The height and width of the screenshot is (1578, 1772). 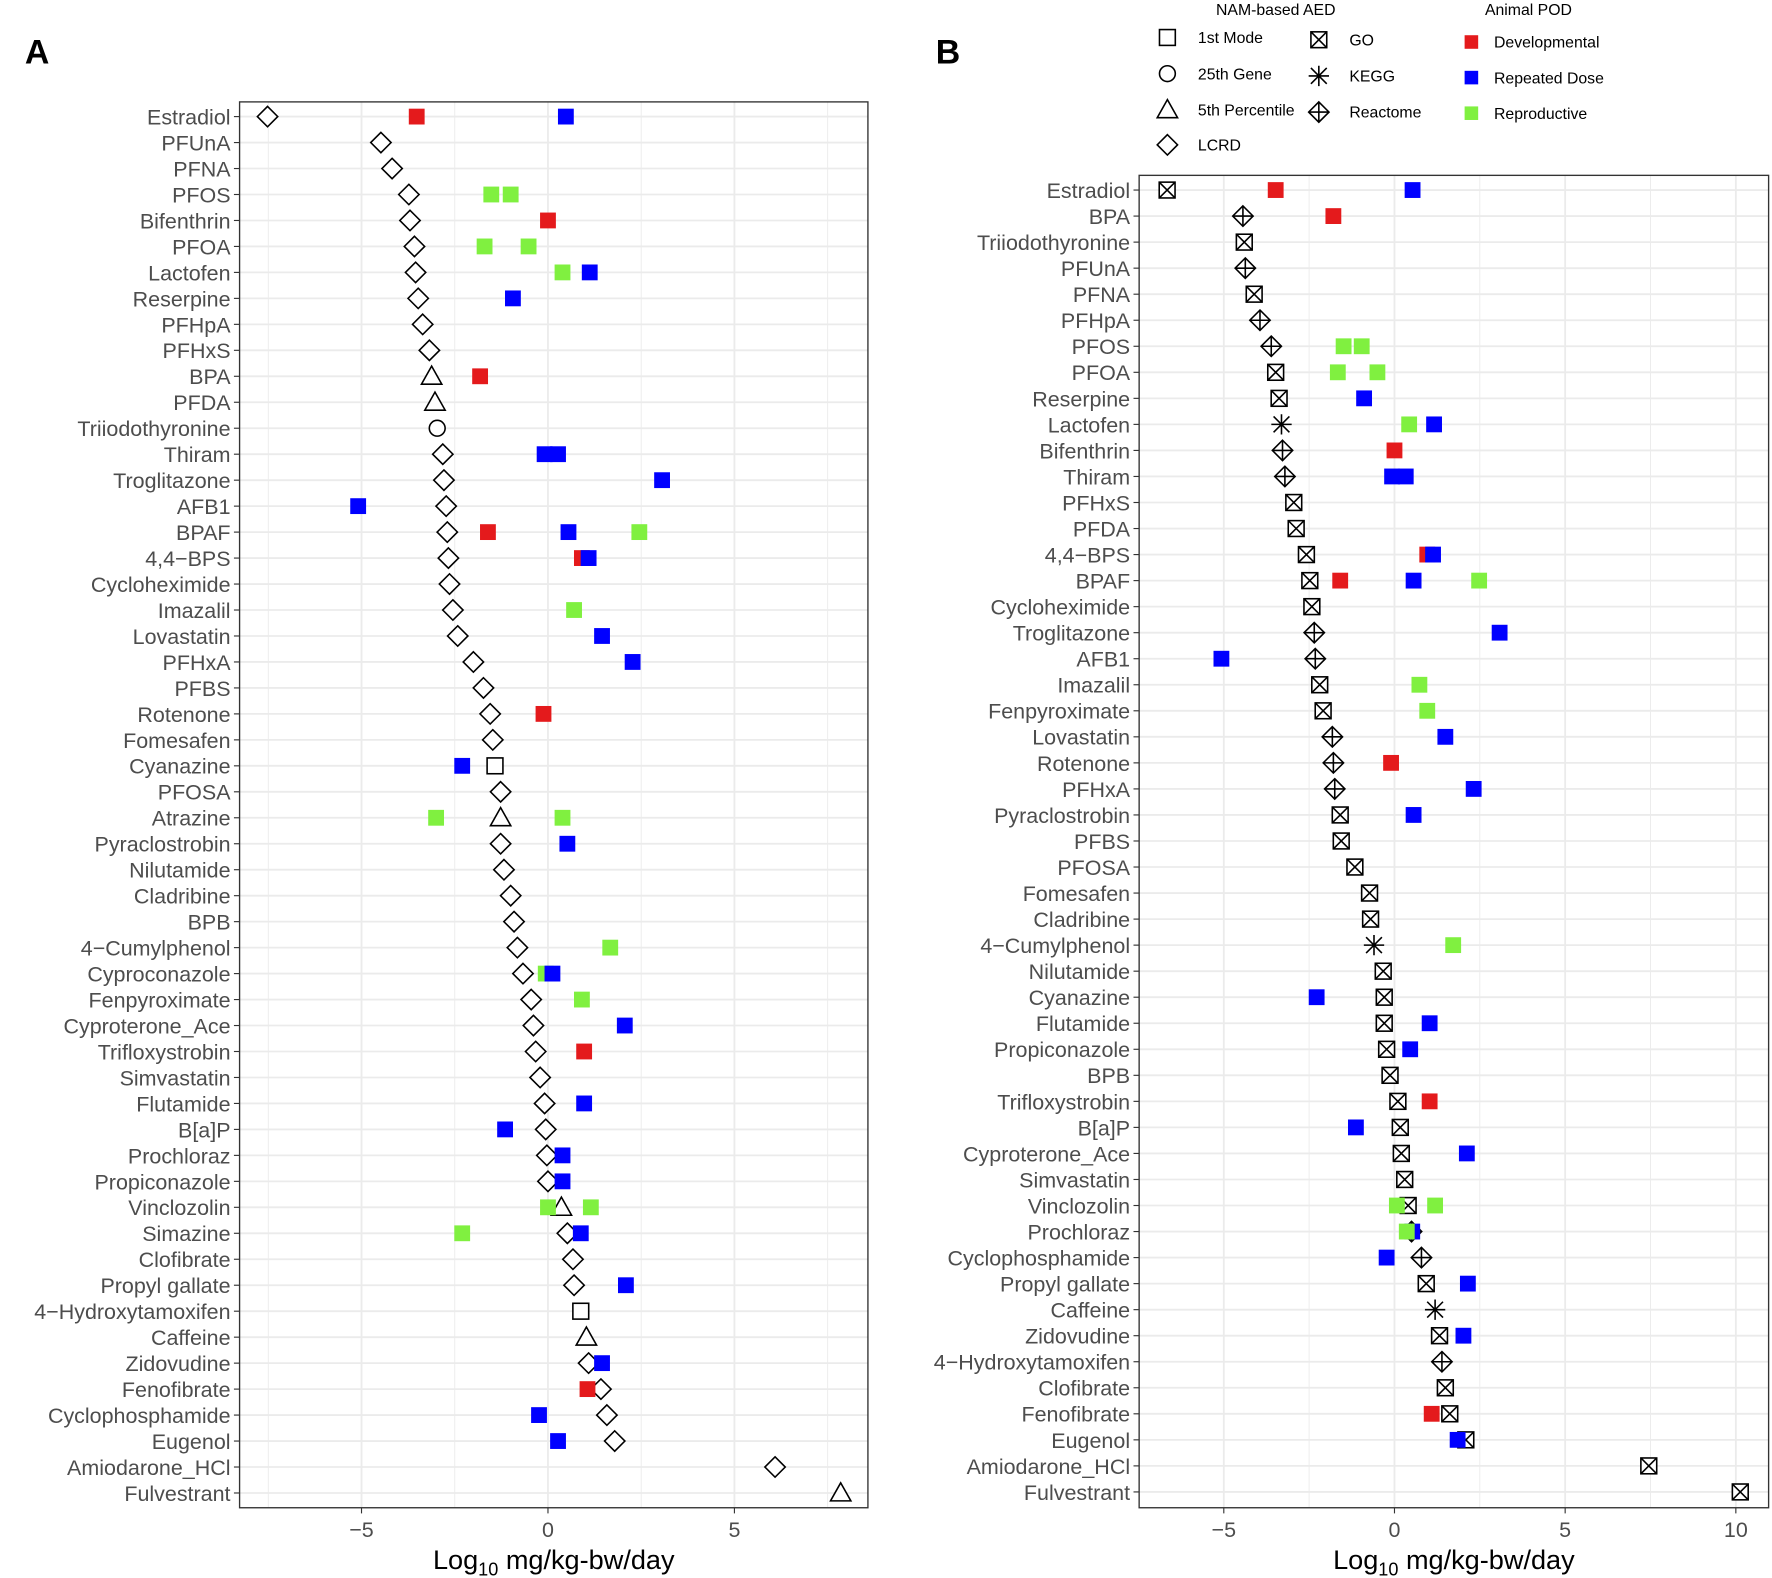 I want to click on y-tick-label: Trifloxystrobin, so click(x=164, y=1052).